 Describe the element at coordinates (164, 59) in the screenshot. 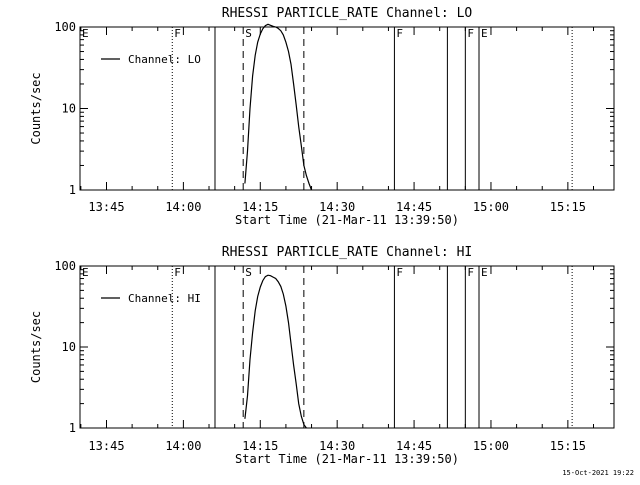

I see `legend-entry: Channel: LO` at that location.